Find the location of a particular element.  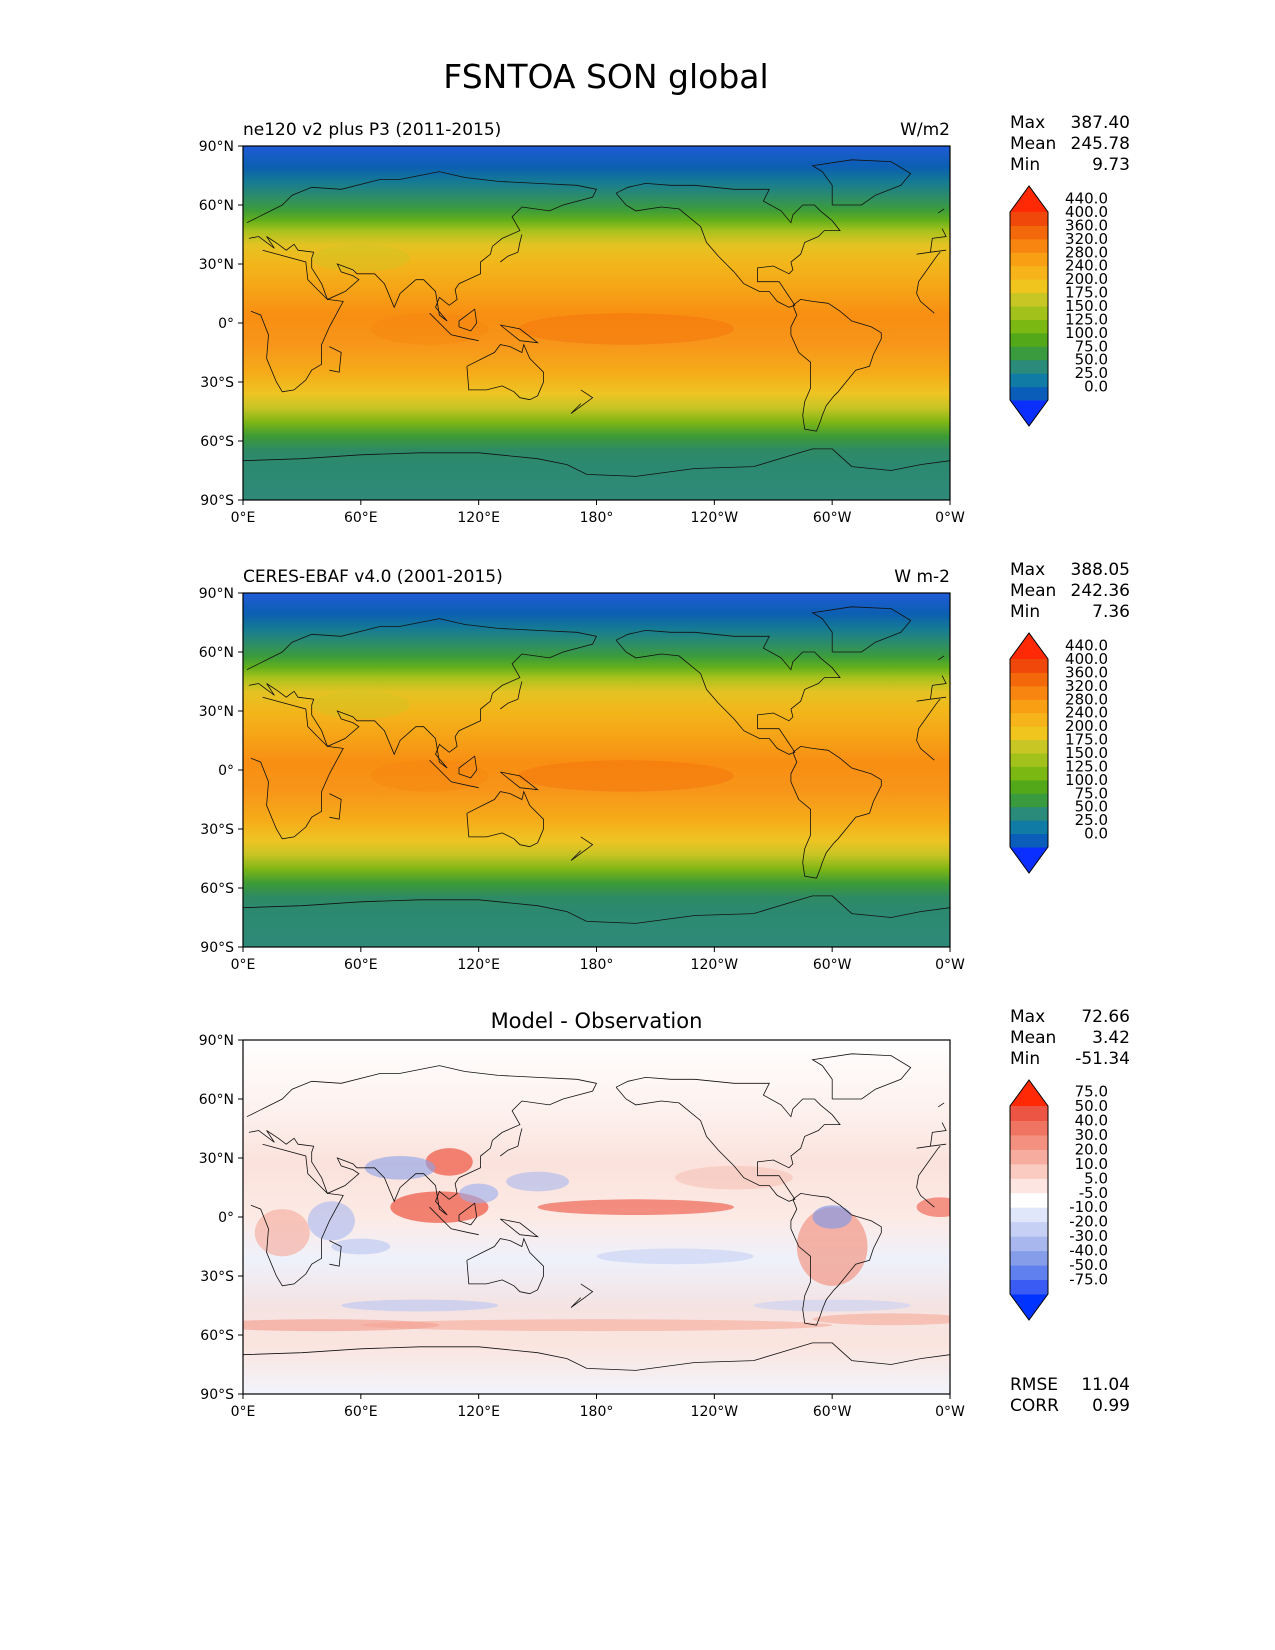

colorbar-tick-label: 125.0 is located at coordinates (1086, 319).